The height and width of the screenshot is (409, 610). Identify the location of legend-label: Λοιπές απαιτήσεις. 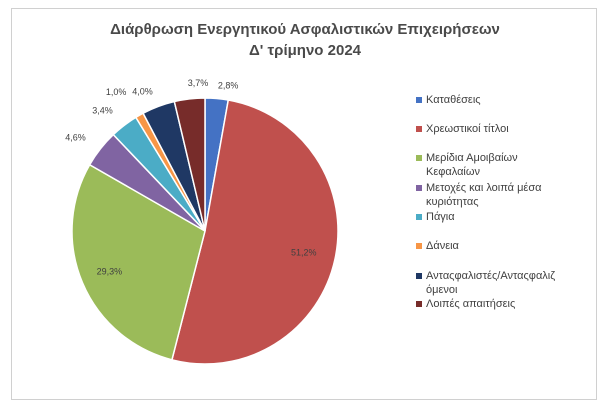
(508, 304).